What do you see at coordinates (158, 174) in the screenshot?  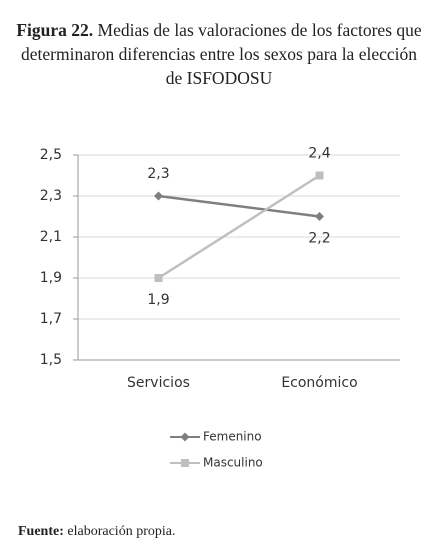 I see `data-label: 2,3` at bounding box center [158, 174].